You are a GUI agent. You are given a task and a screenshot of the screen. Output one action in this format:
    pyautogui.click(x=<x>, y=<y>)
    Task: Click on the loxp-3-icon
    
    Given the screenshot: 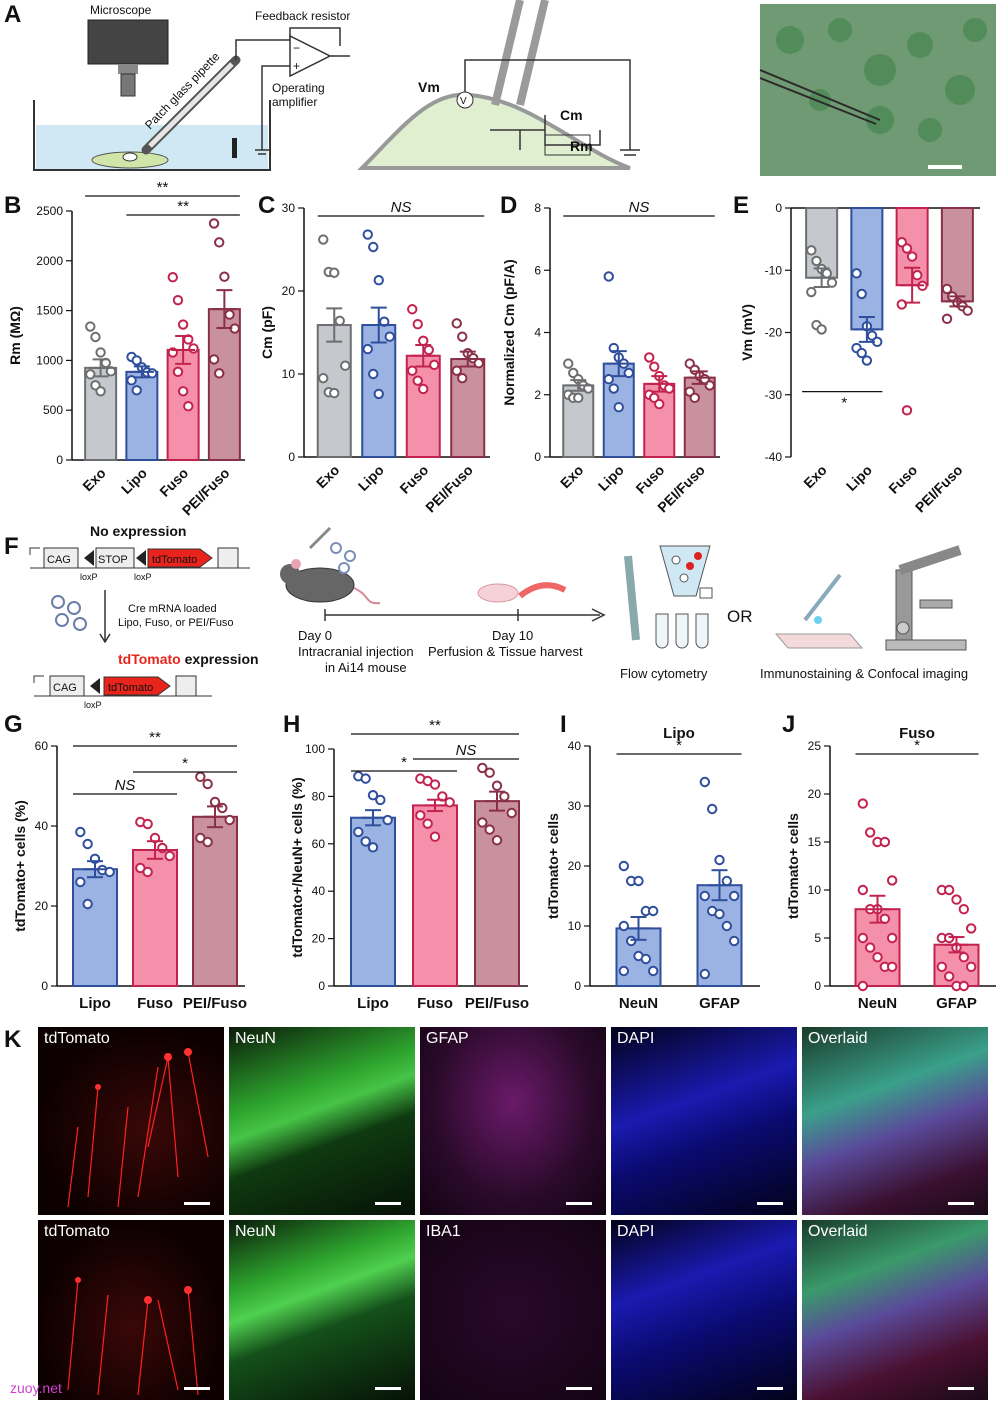 What is the action you would take?
    pyautogui.click(x=95, y=686)
    